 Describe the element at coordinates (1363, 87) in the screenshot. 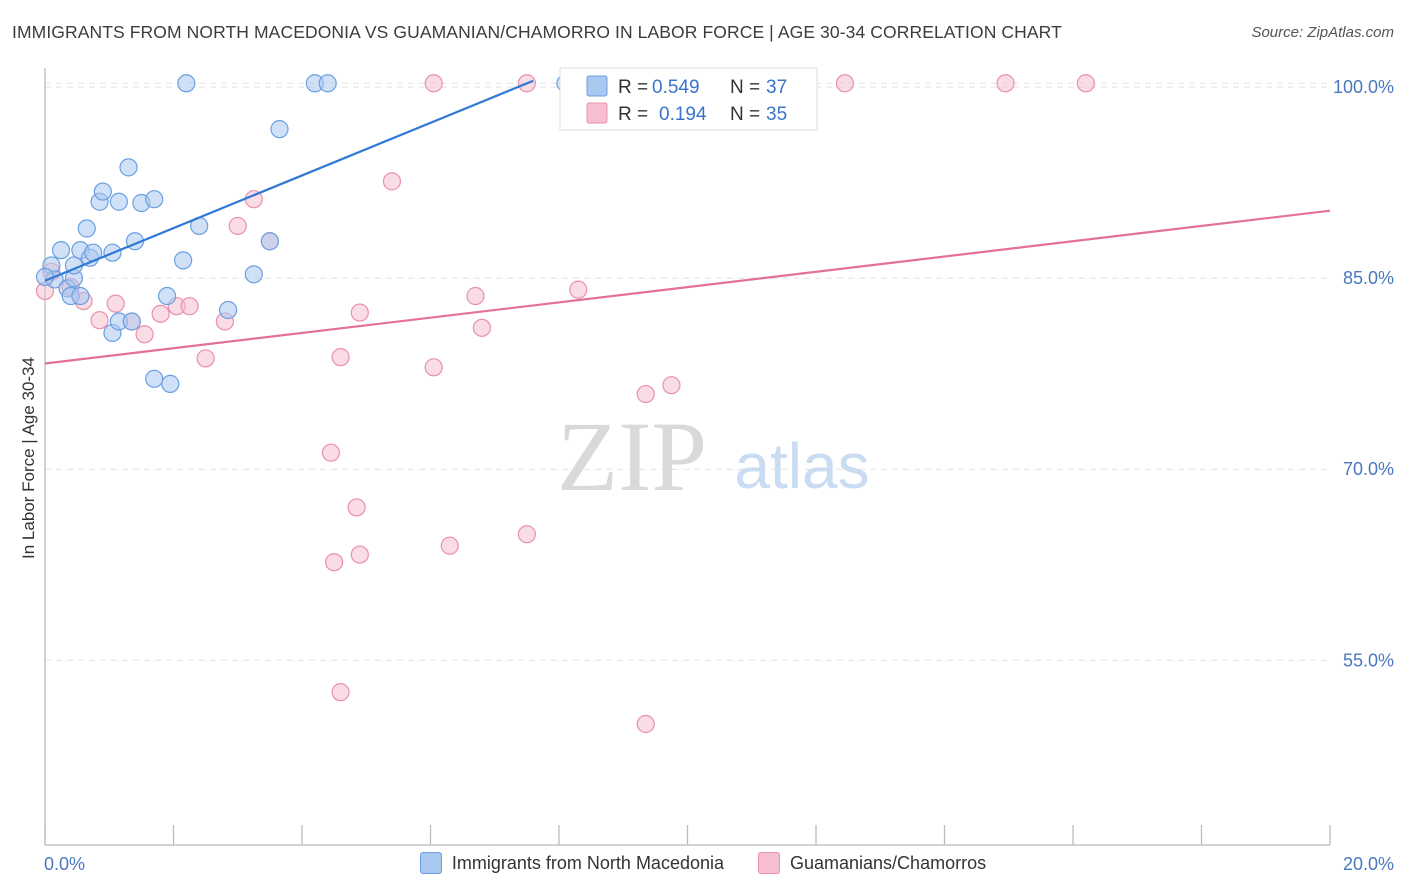

I see `y-tick-label: 100.0%` at that location.